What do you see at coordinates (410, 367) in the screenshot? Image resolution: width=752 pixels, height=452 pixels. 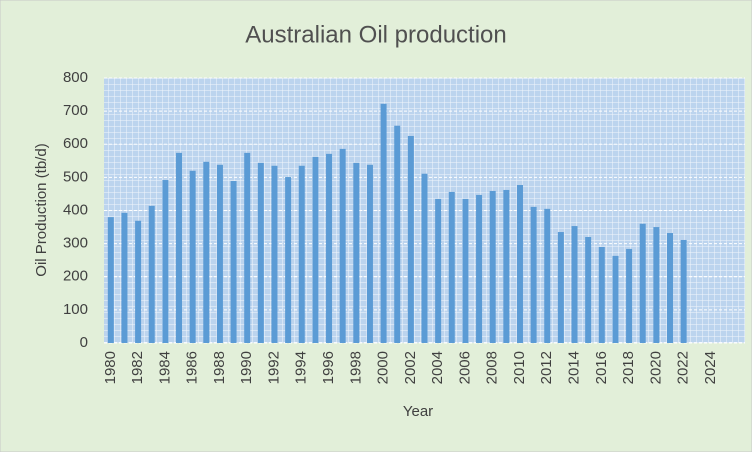 I see `x-tick-label: 2002` at bounding box center [410, 367].